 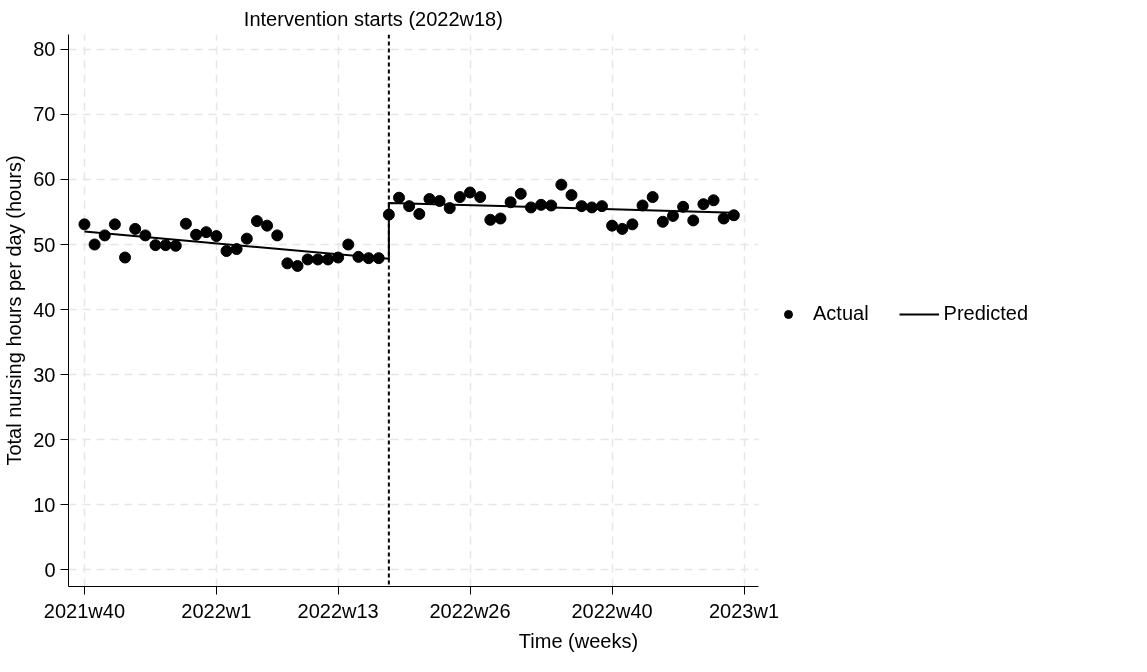 I want to click on y-tick-label: 80, so click(x=44, y=49).